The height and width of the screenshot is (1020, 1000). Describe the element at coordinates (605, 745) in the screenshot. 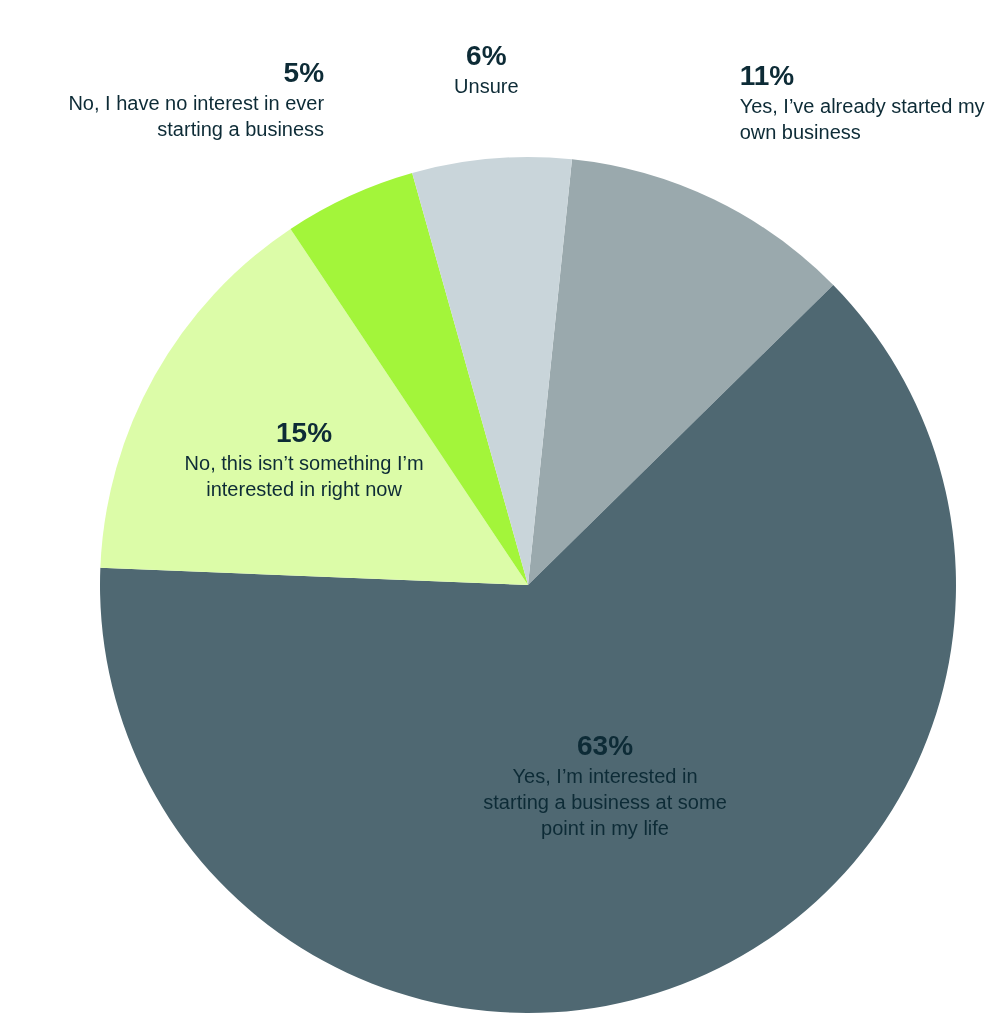

I see `data-label: 63%` at that location.